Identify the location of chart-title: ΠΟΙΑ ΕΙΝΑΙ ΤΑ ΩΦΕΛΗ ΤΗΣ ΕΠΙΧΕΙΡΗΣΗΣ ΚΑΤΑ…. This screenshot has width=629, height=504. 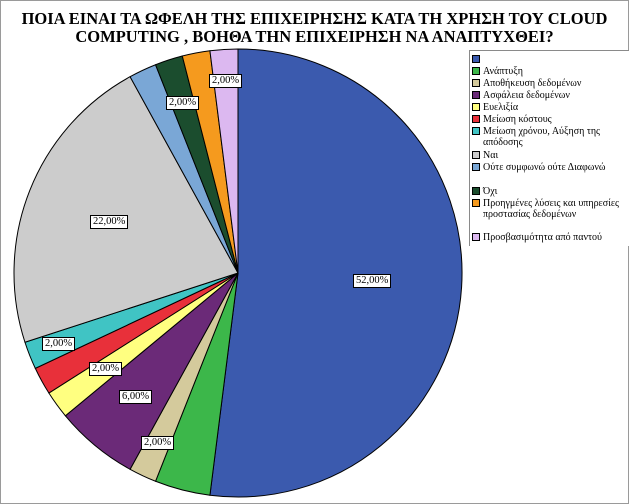
(314, 28).